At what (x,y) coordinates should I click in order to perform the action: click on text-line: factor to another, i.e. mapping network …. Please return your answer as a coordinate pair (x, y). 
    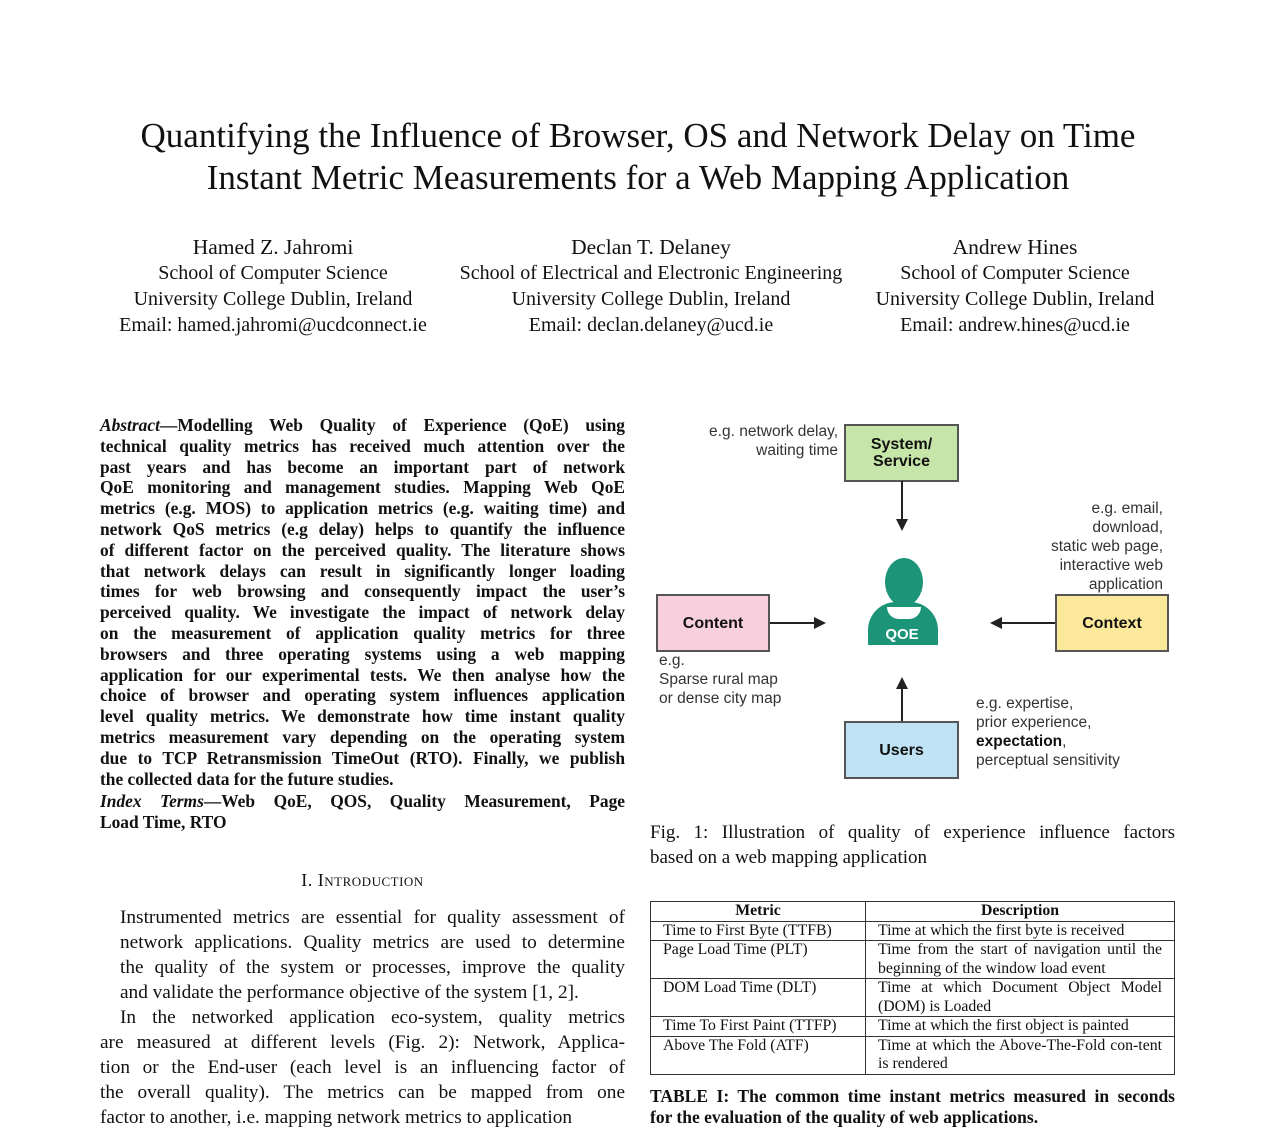
    Looking at the image, I should click on (362, 1117).